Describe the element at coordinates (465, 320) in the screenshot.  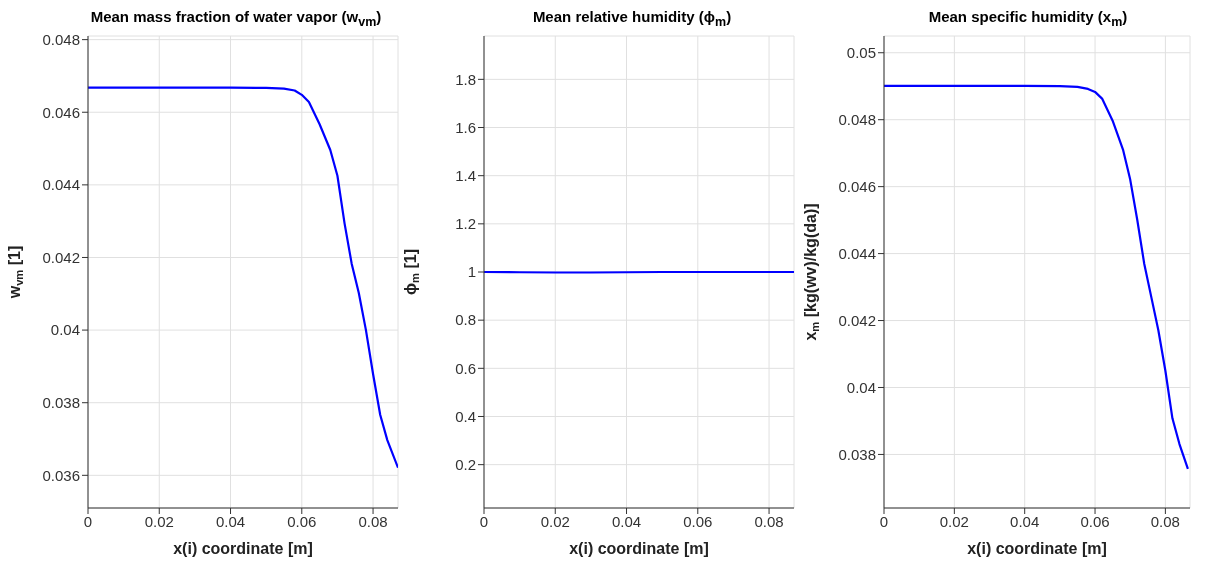
I see `y-tick-label: 0.8` at that location.